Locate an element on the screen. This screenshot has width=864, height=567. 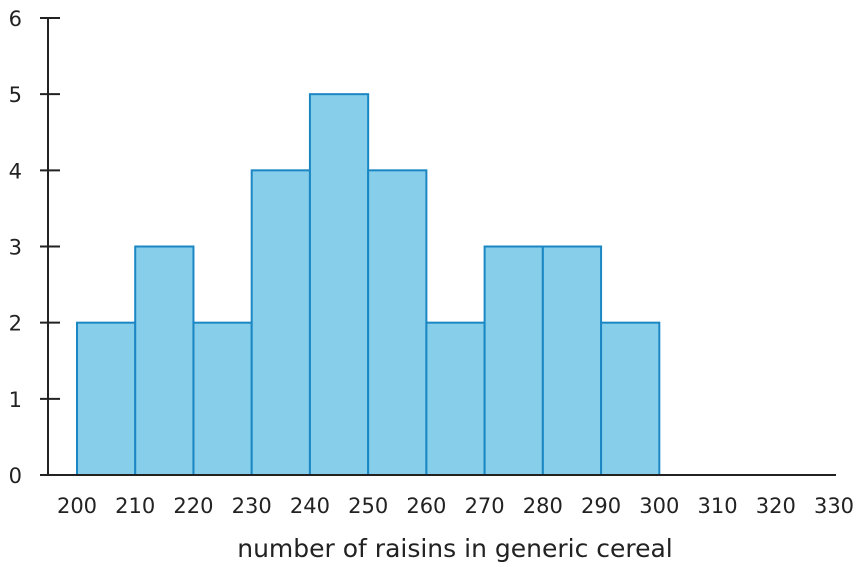
y-tick-label: 2 is located at coordinates (15, 324).